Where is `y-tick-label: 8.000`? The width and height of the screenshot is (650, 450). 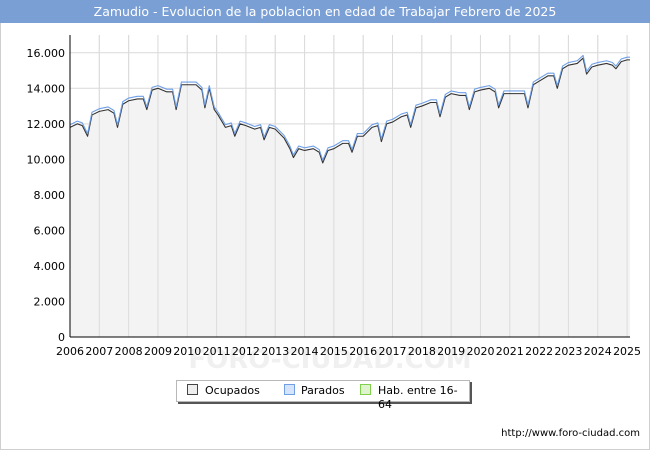 y-tick-label: 8.000 is located at coordinates (50, 195).